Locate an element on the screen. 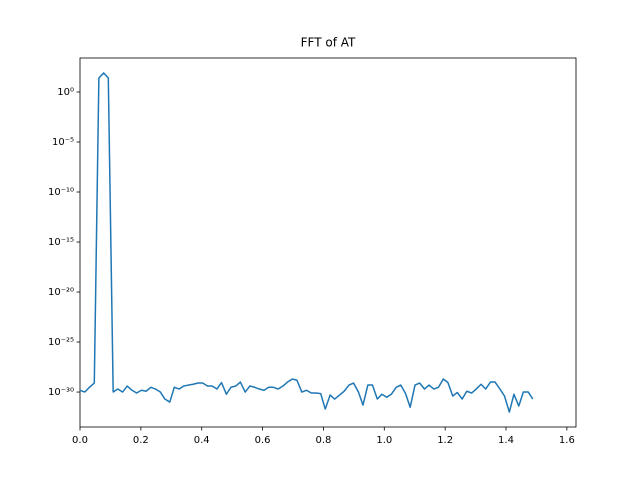  y-tick-label: 10⁰ is located at coordinates (65, 92).